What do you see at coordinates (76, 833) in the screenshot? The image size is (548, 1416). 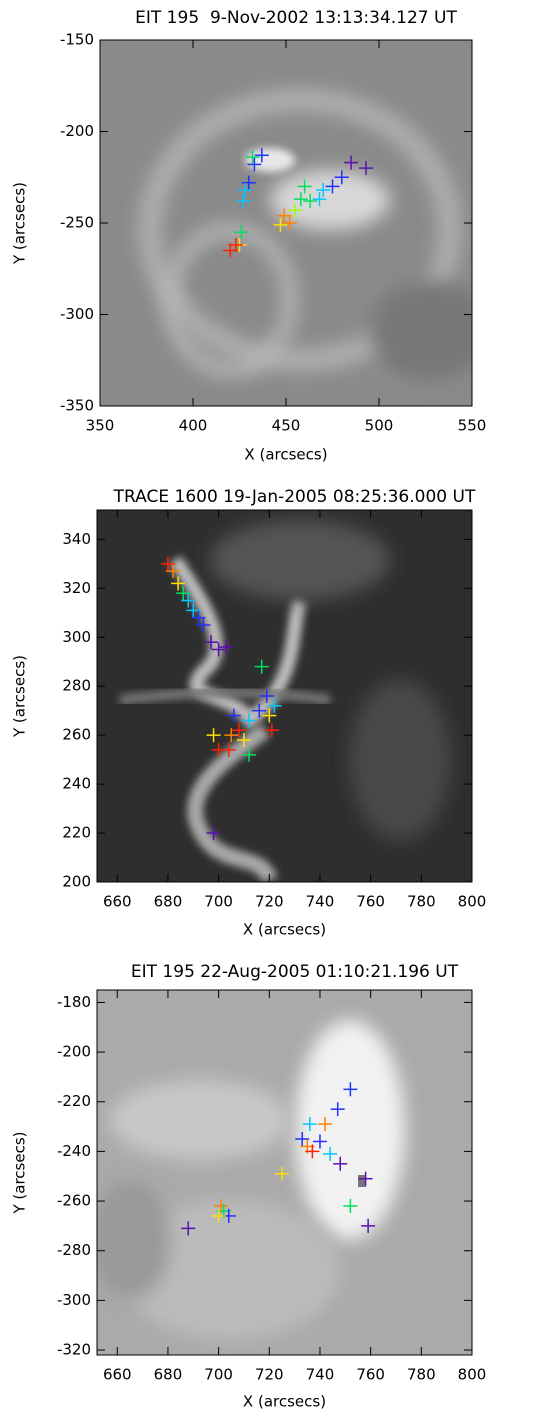 I see `y-tick-label: 220` at bounding box center [76, 833].